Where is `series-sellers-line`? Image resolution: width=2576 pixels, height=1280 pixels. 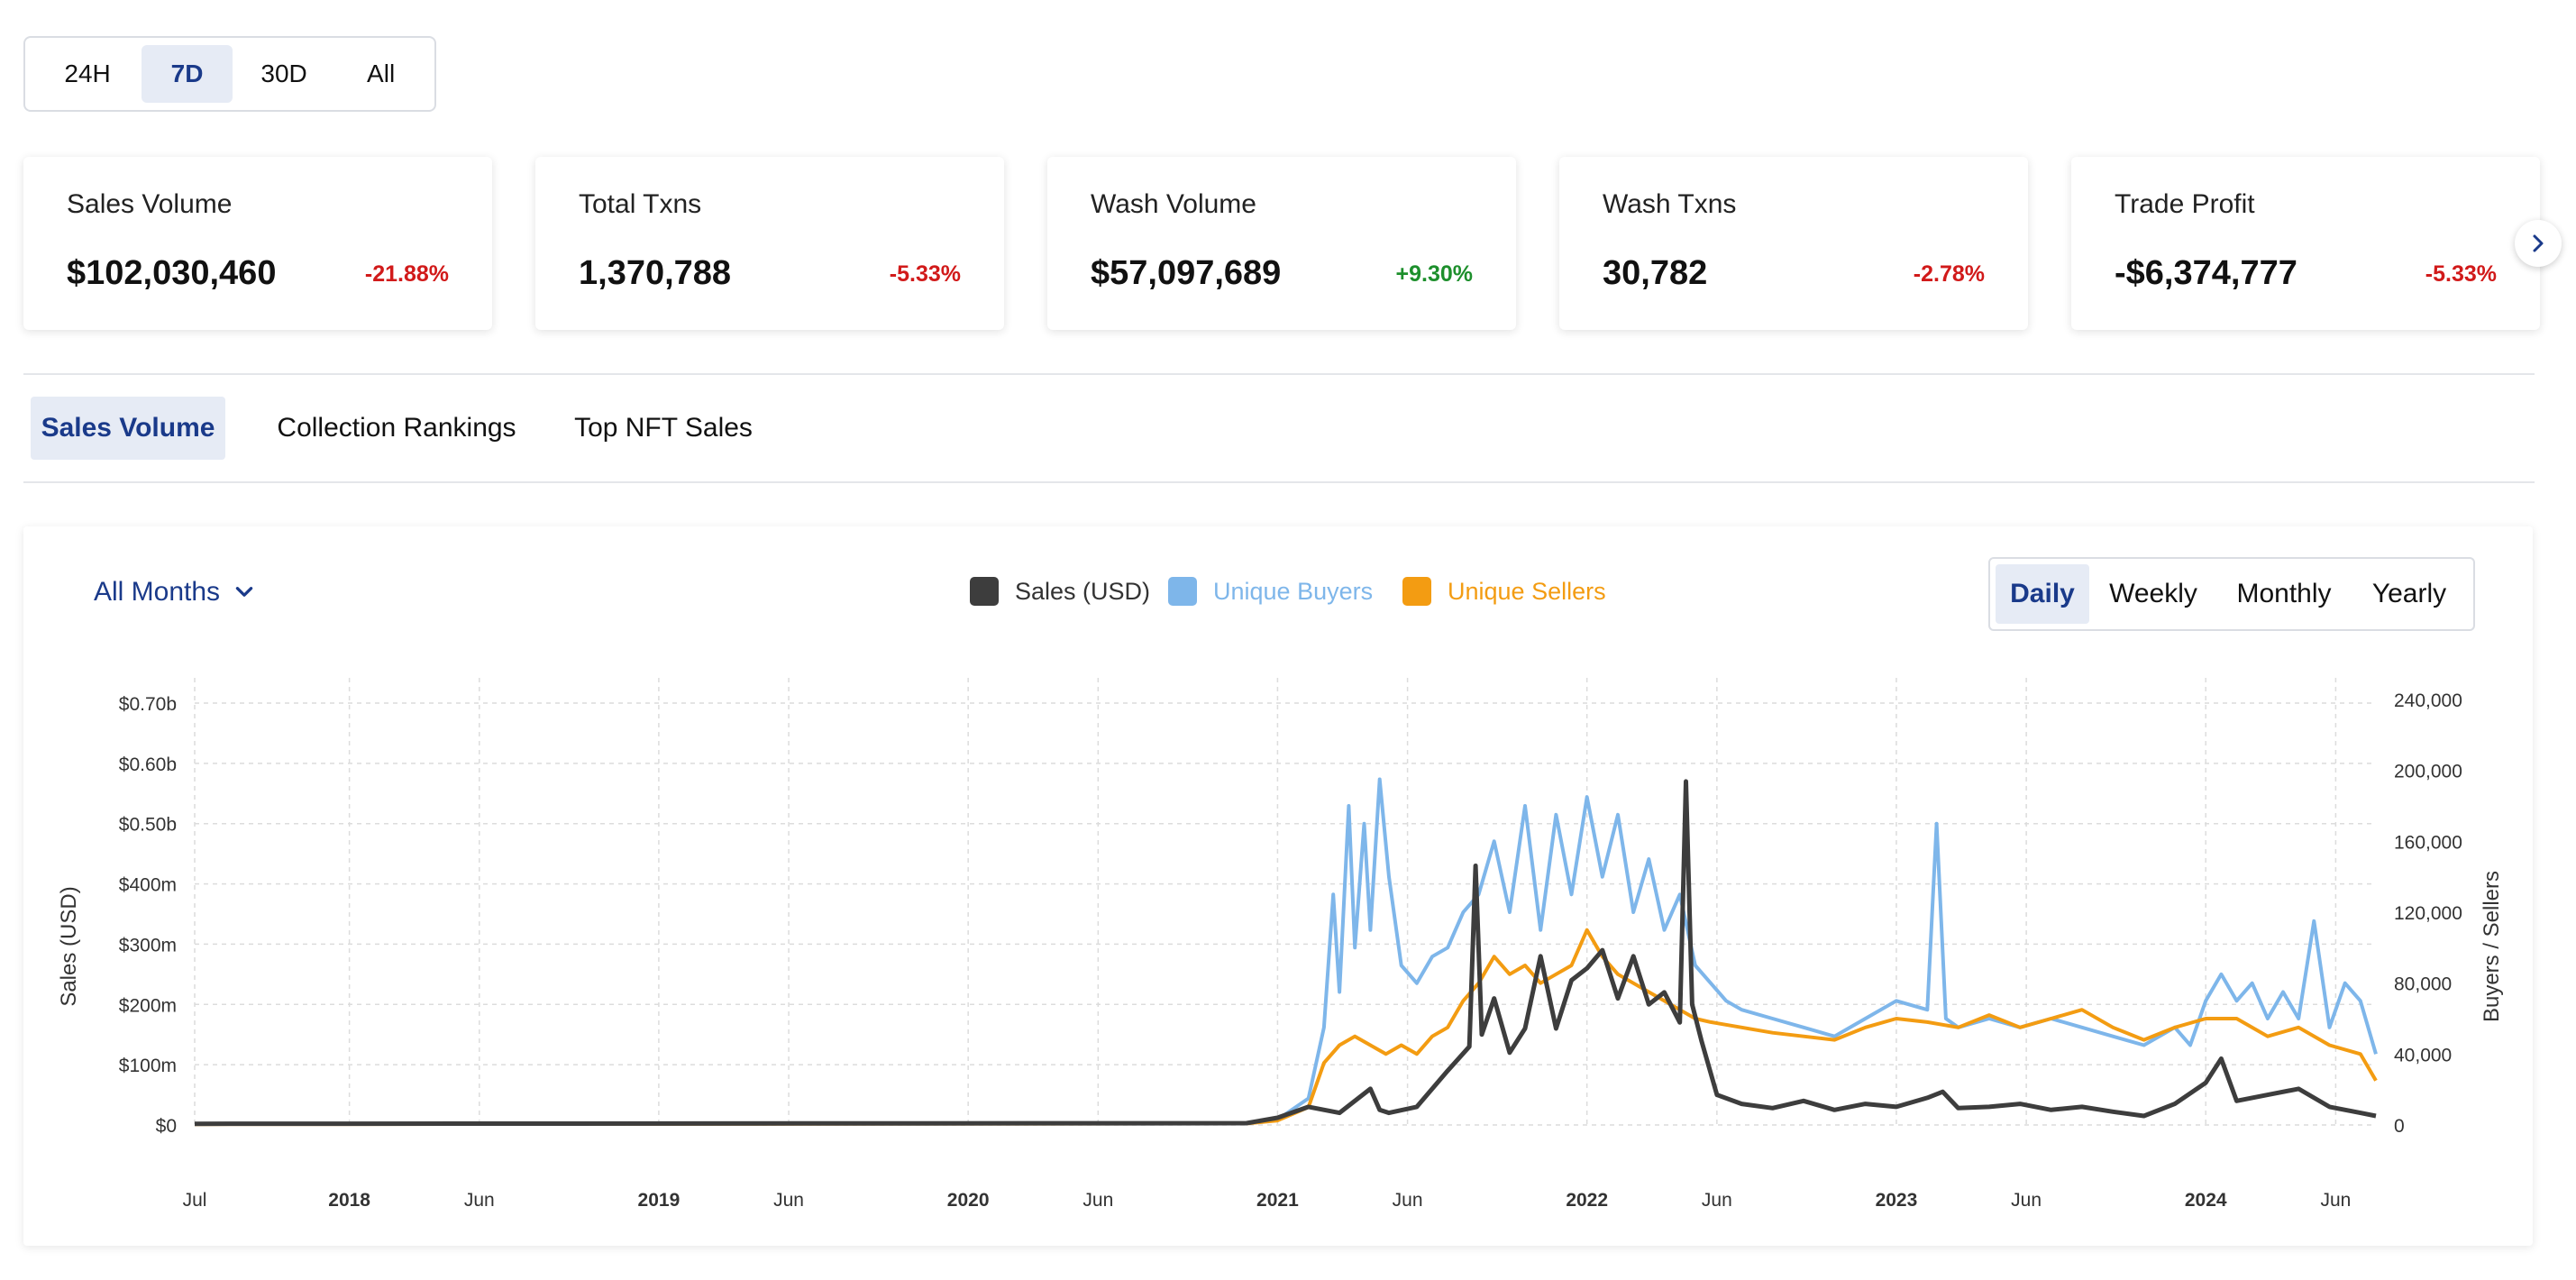 series-sellers-line is located at coordinates (1286, 1027).